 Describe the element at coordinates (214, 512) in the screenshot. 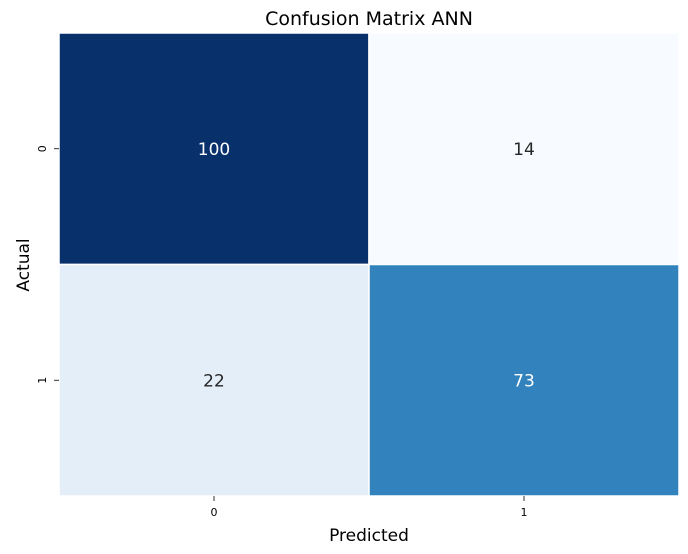

I see `x-tick-label: 0` at that location.